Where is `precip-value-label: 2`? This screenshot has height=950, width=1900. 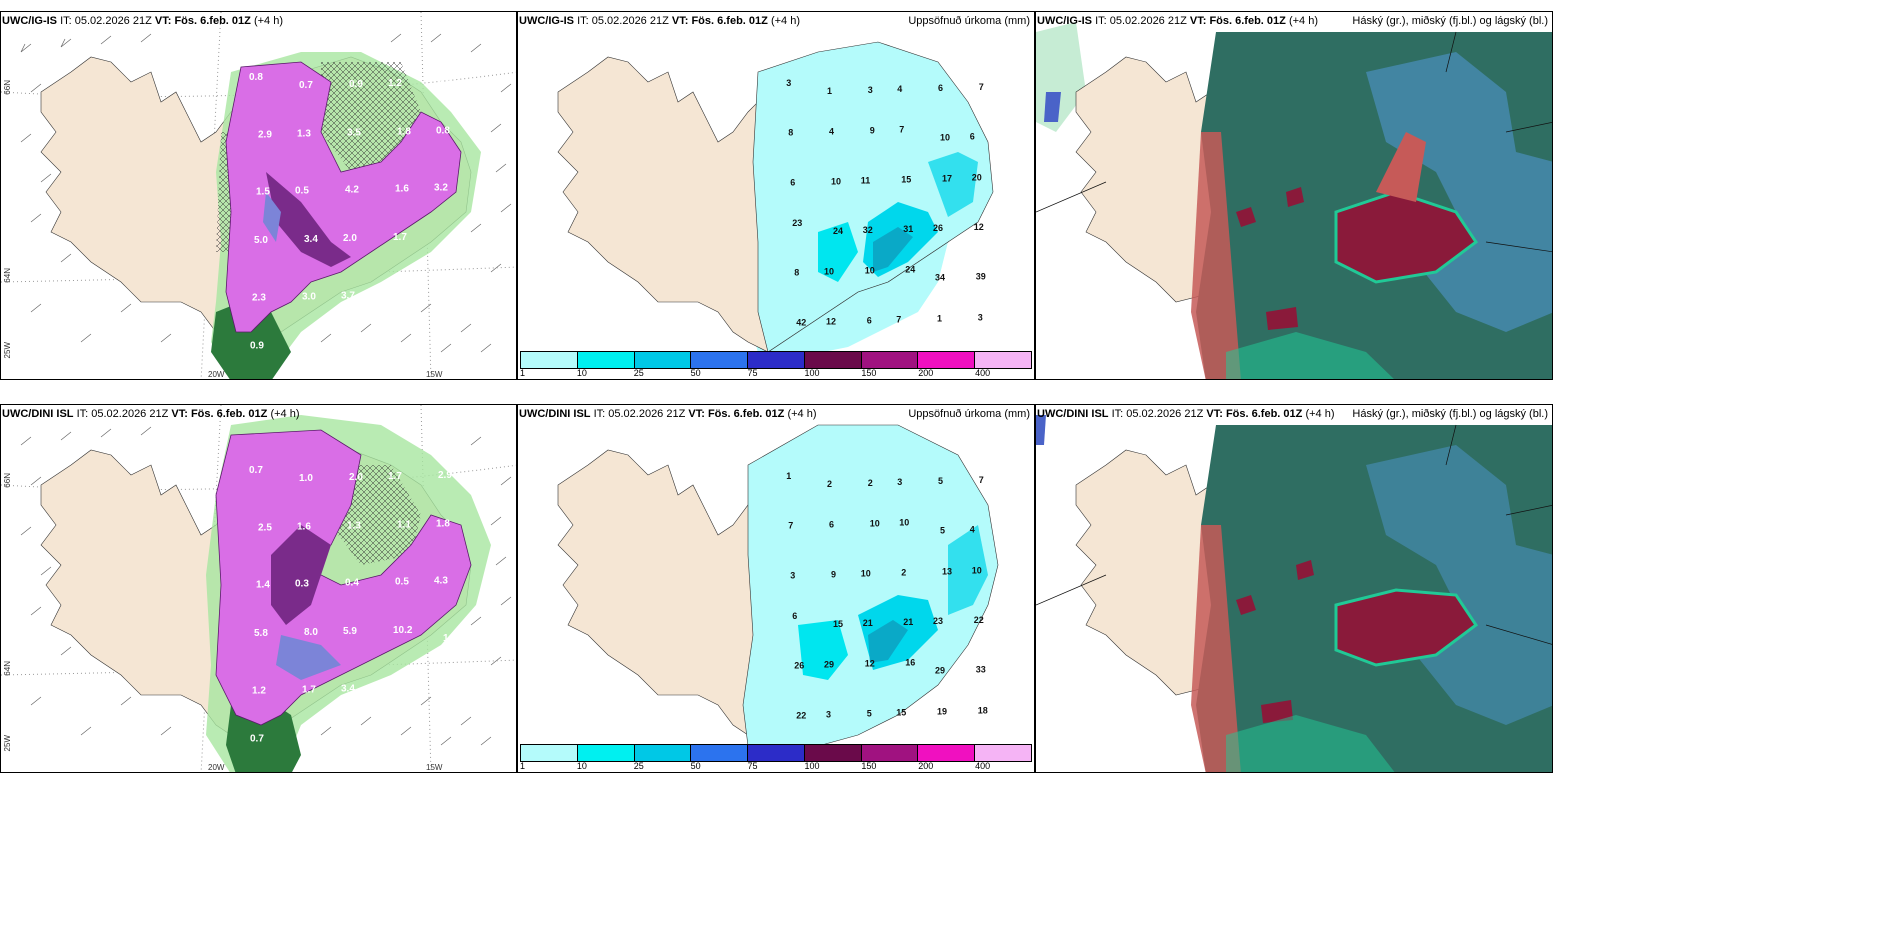 precip-value-label: 2 is located at coordinates (829, 484).